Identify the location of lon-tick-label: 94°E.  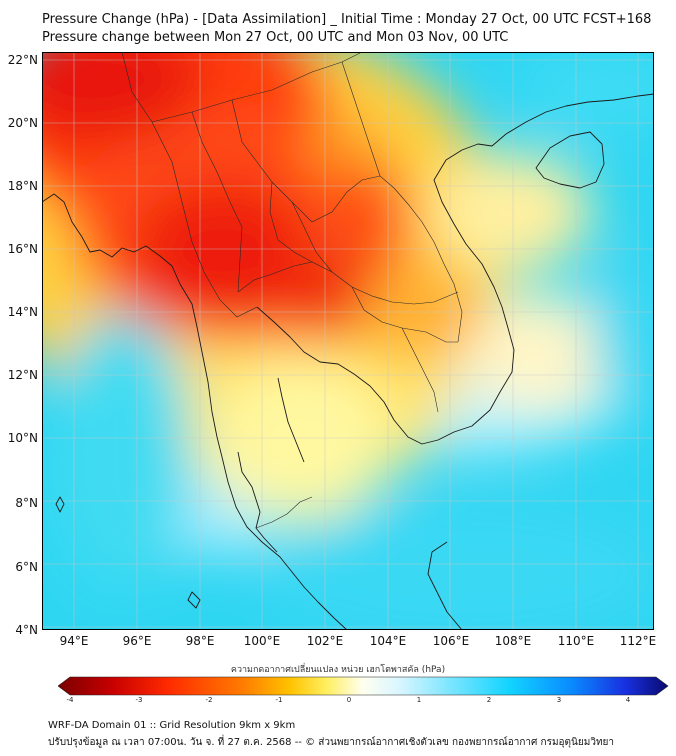
(74, 641).